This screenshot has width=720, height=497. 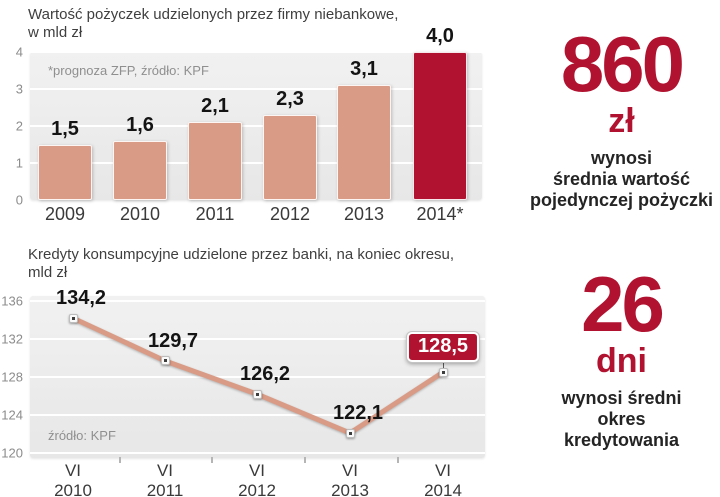 I want to click on stat-description: wynosi średni okres kredytowania, so click(x=621, y=419).